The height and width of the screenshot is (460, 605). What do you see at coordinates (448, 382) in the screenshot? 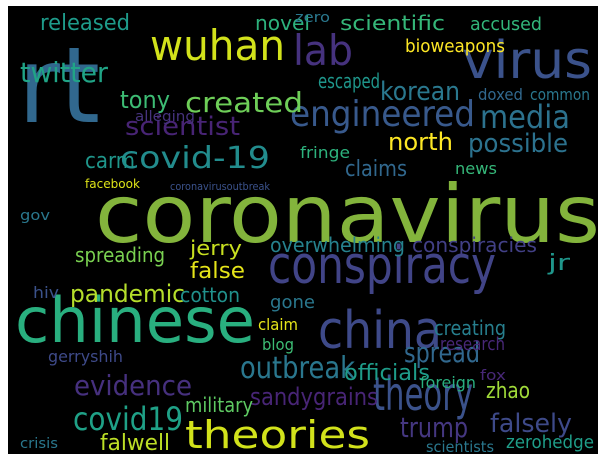
I see `word: foreign` at bounding box center [448, 382].